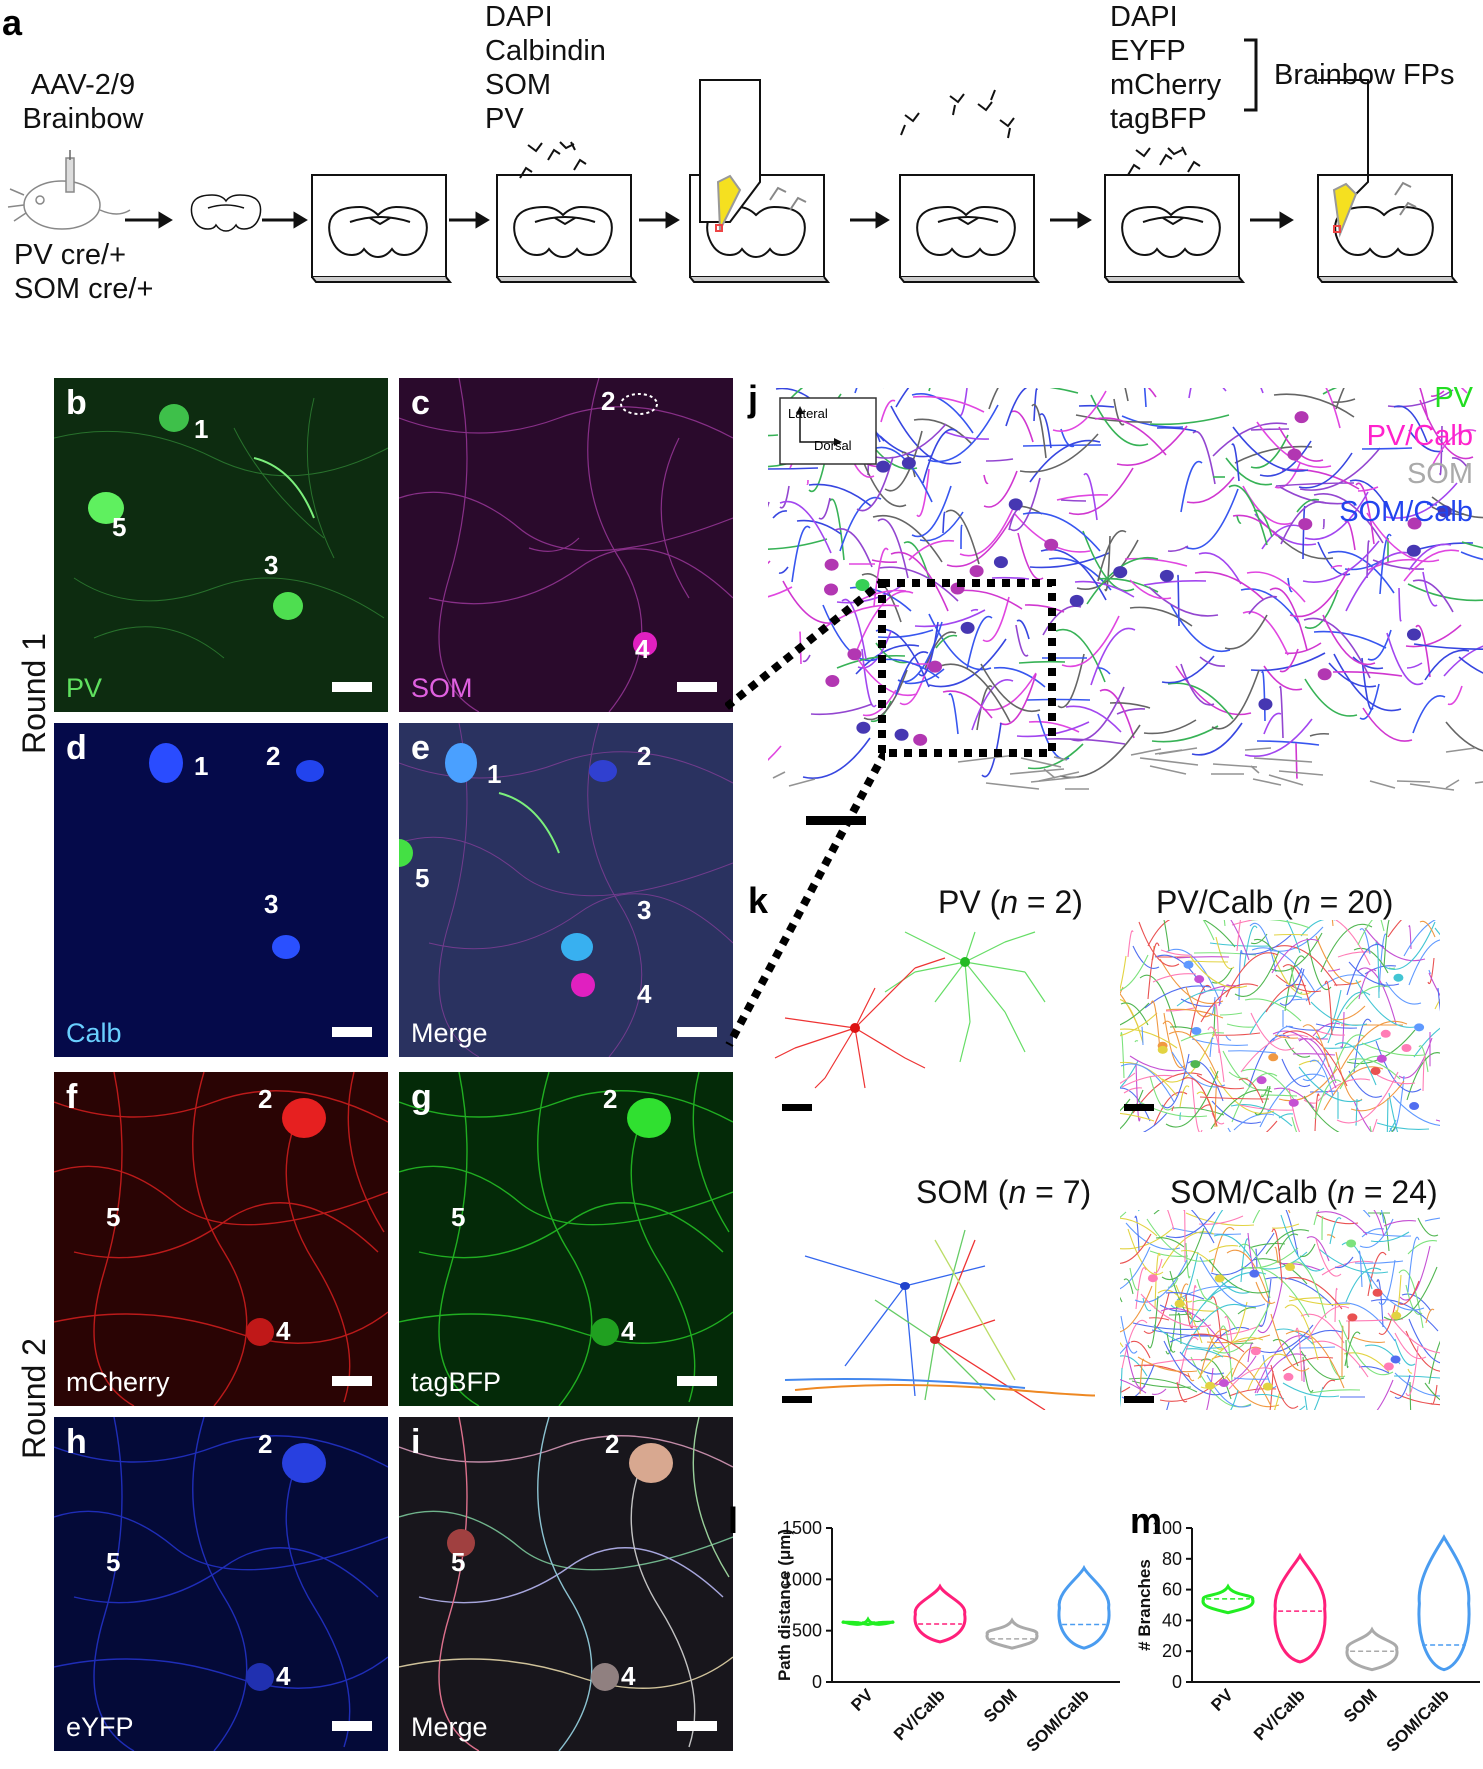 This screenshot has width=1483, height=1769. I want to click on group-n: 7, so click(1071, 1192).